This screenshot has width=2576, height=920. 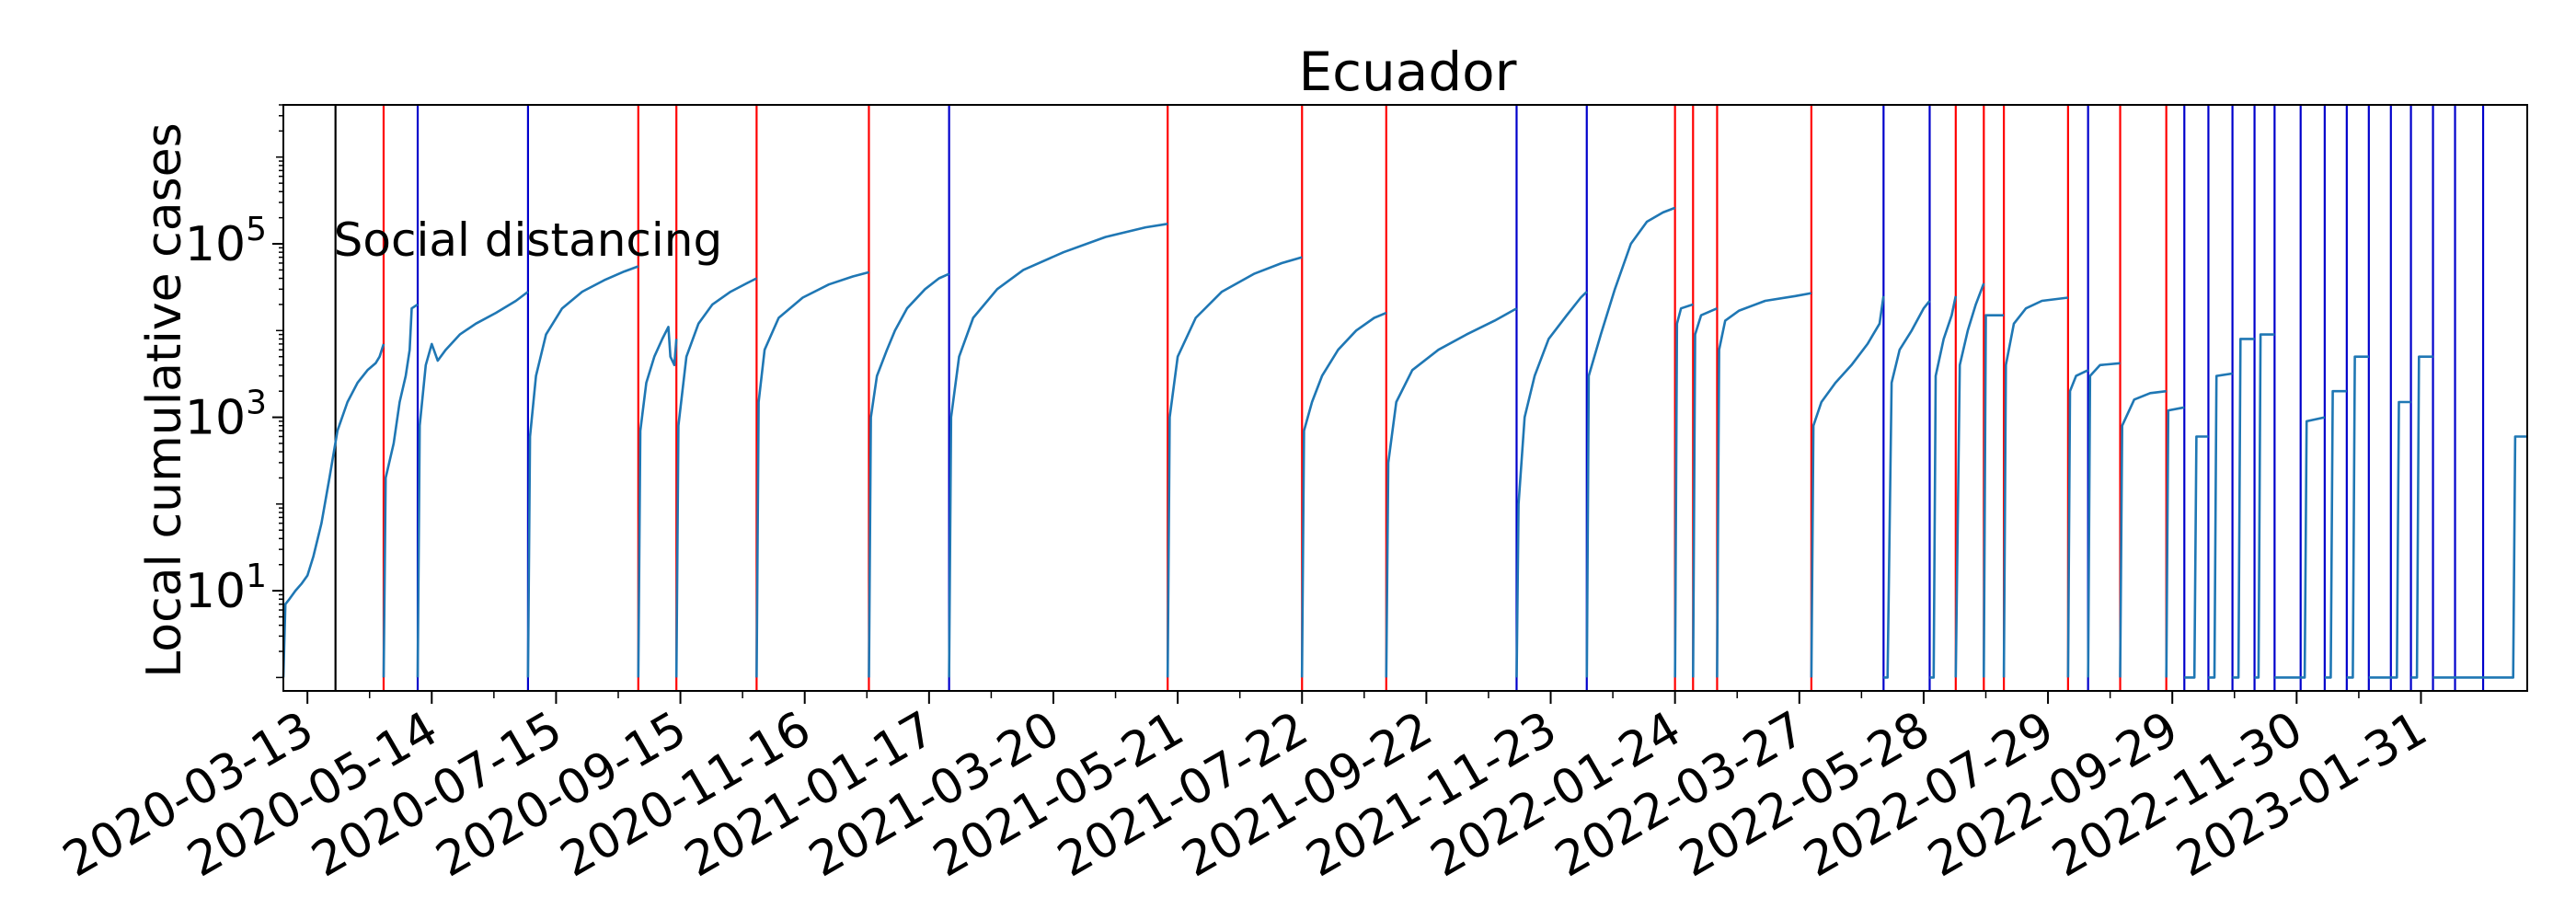 I want to click on chart-title: Ecuador, so click(x=1408, y=71).